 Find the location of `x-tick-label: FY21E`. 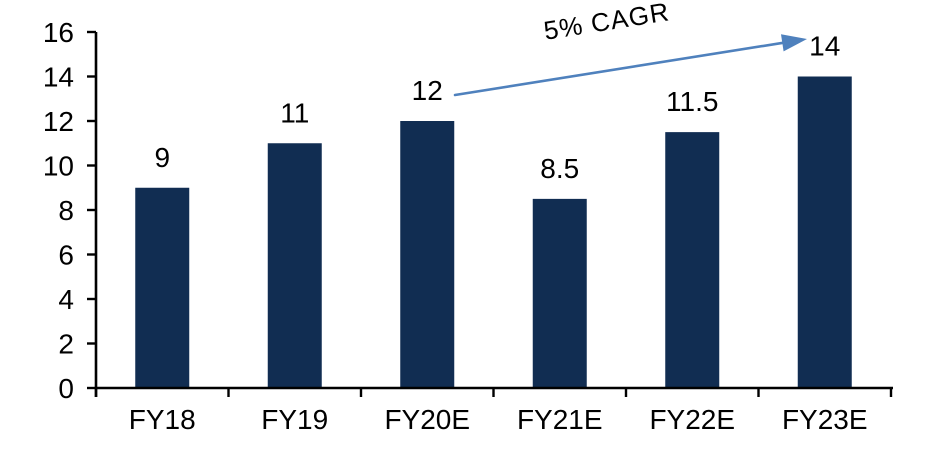

x-tick-label: FY21E is located at coordinates (560, 419).